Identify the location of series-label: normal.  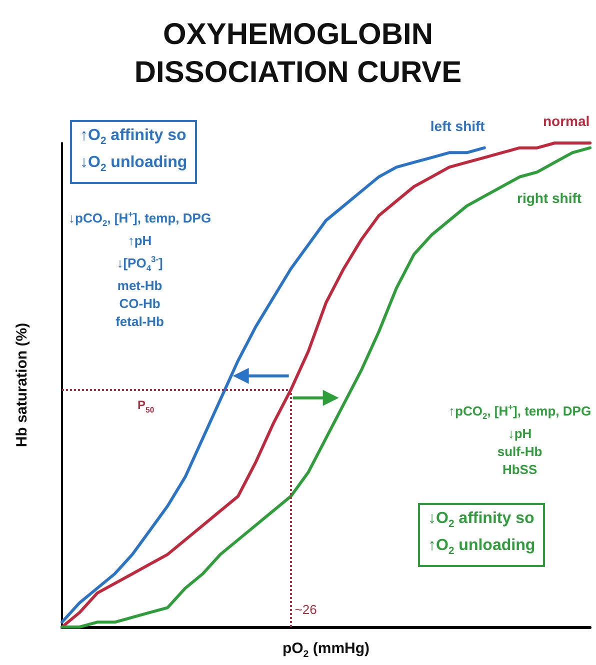
(566, 121).